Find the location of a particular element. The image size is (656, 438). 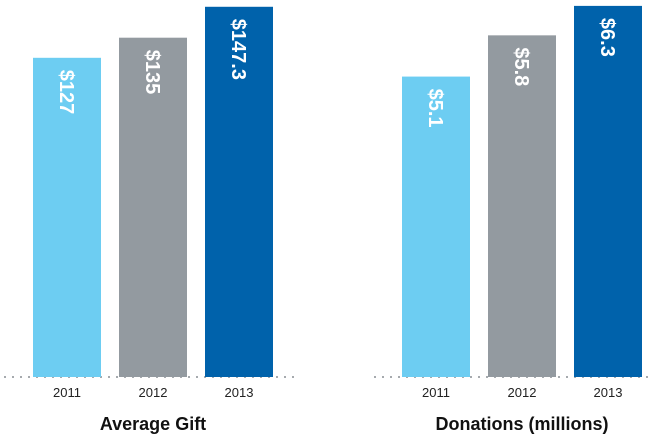

chart-title: Donations (millions) is located at coordinates (522, 424).